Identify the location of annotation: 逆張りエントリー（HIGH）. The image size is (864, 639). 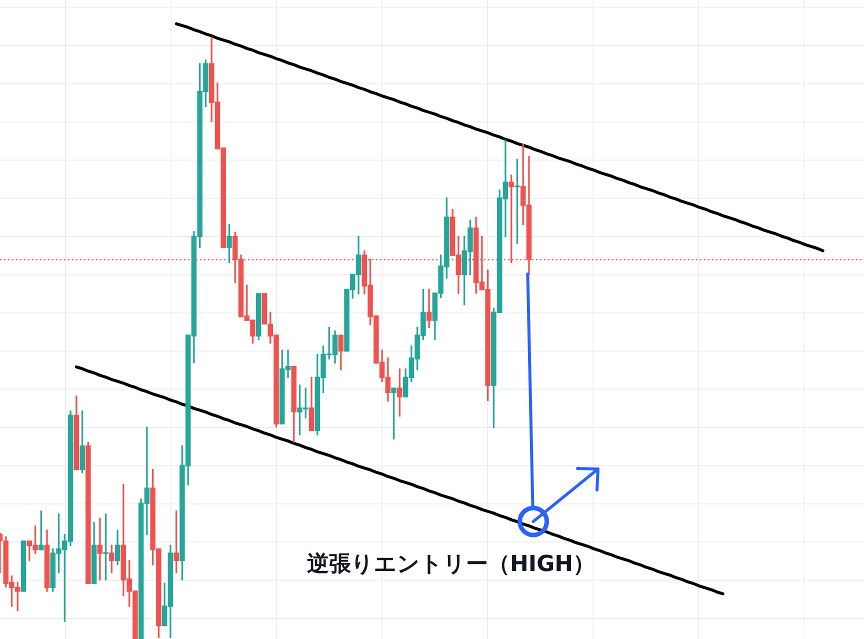
(451, 565).